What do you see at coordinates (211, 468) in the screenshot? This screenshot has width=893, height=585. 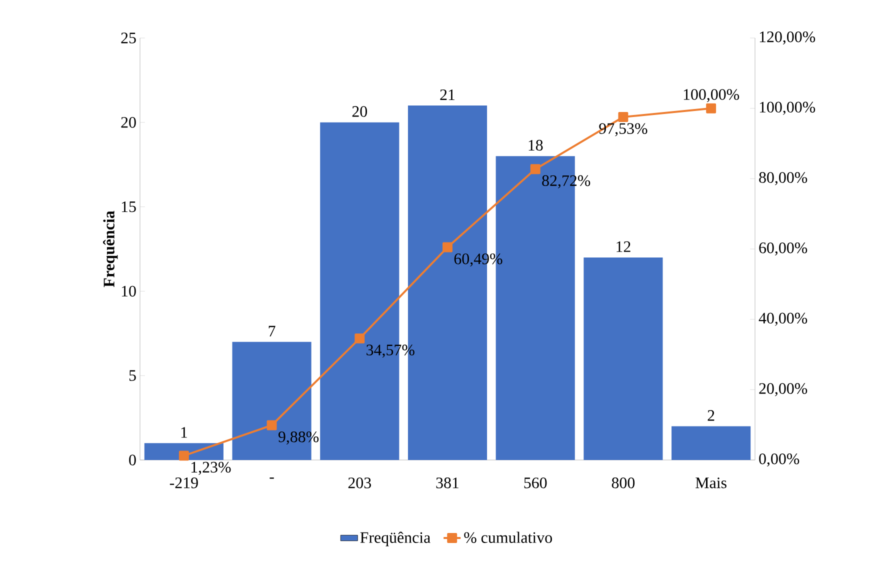 I see `data-label: 1,23%` at bounding box center [211, 468].